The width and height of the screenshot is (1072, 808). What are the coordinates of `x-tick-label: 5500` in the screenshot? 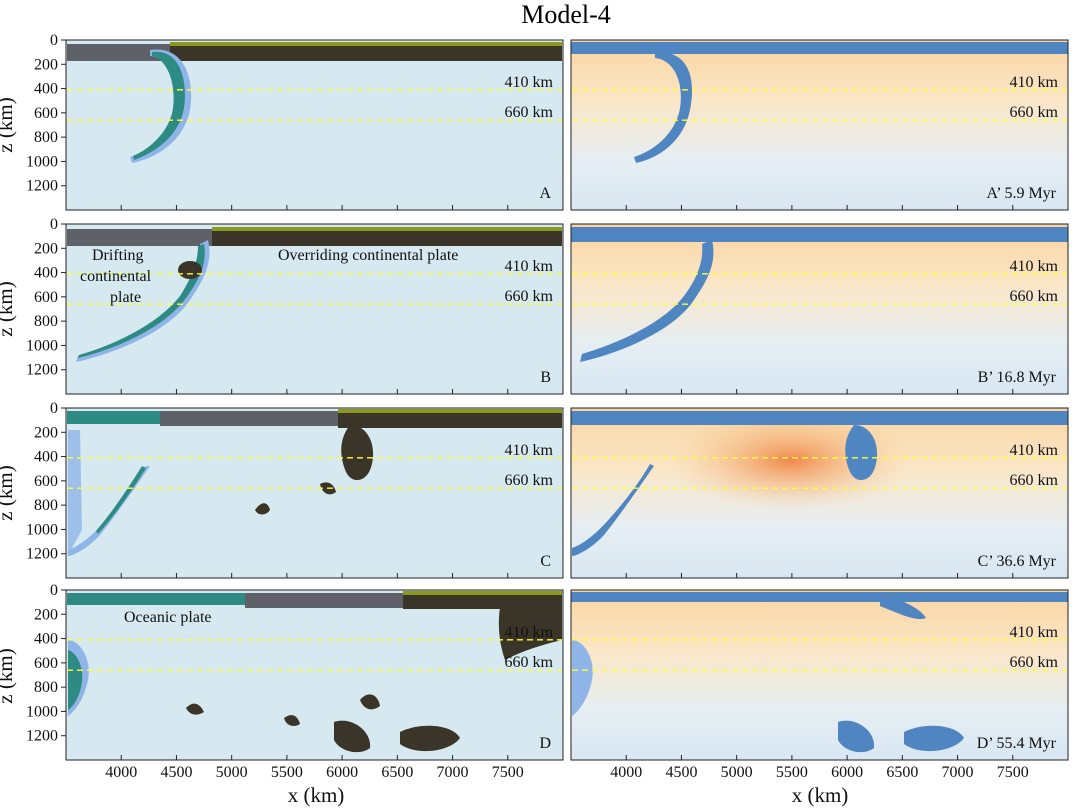 It's located at (792, 772).